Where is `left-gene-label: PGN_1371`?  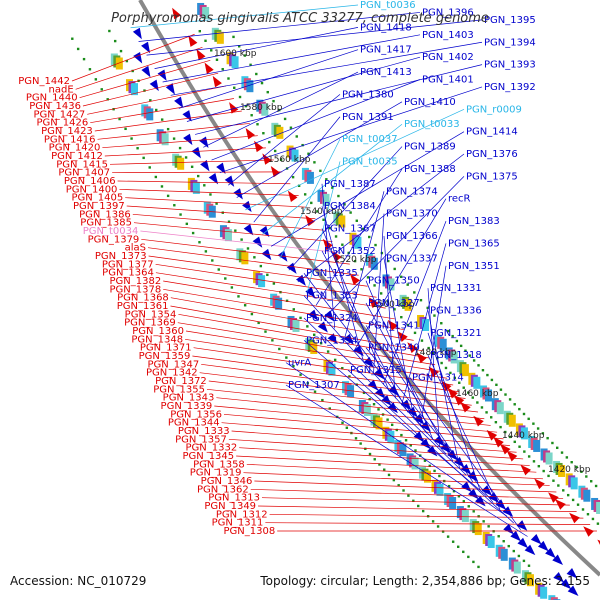 left-gene-label: PGN_1371 is located at coordinates (166, 348).